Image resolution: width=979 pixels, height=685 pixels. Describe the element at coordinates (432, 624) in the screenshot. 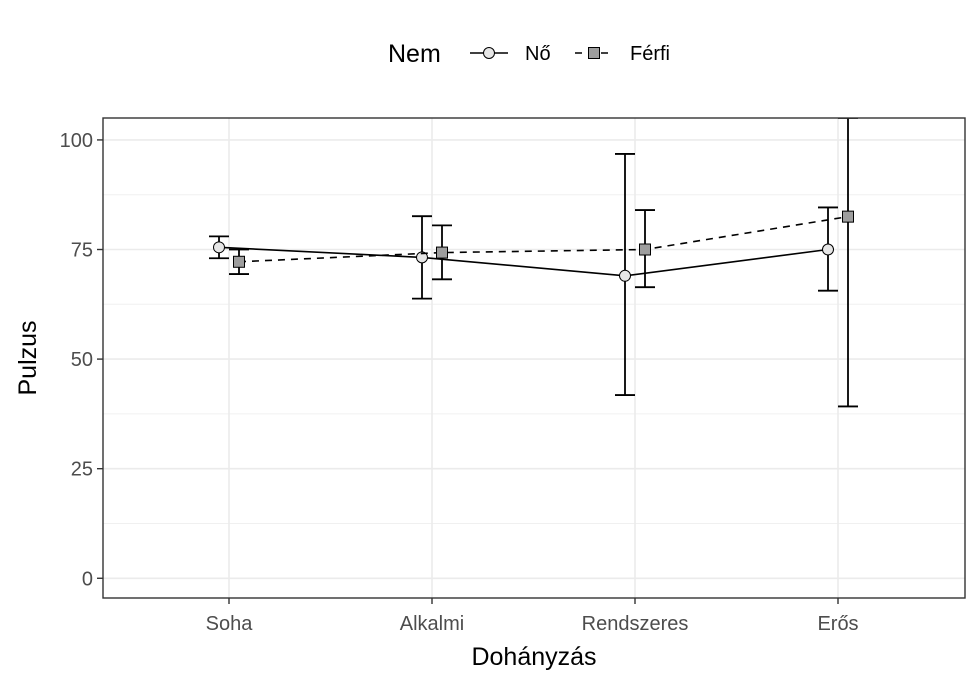

I see `x-tick-label: Alkalmi` at that location.